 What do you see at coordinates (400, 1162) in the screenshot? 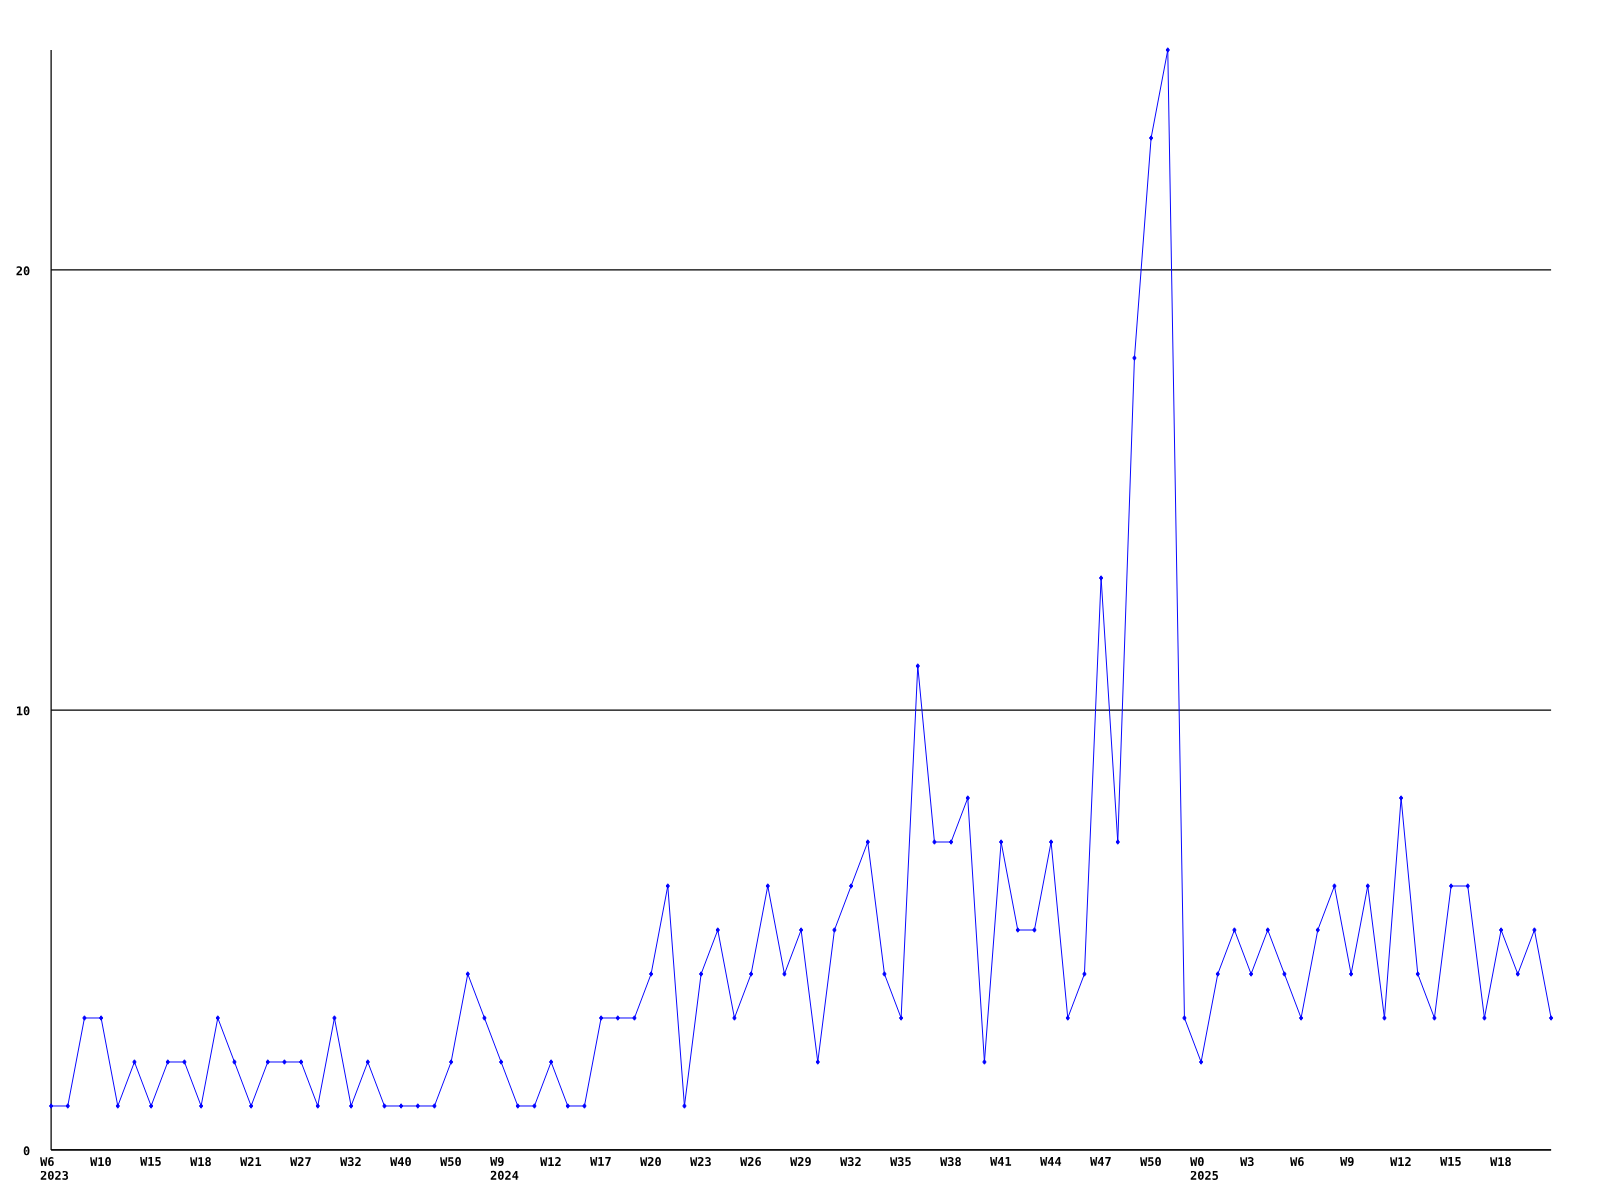
I see `x-tick-label: W40` at bounding box center [400, 1162].